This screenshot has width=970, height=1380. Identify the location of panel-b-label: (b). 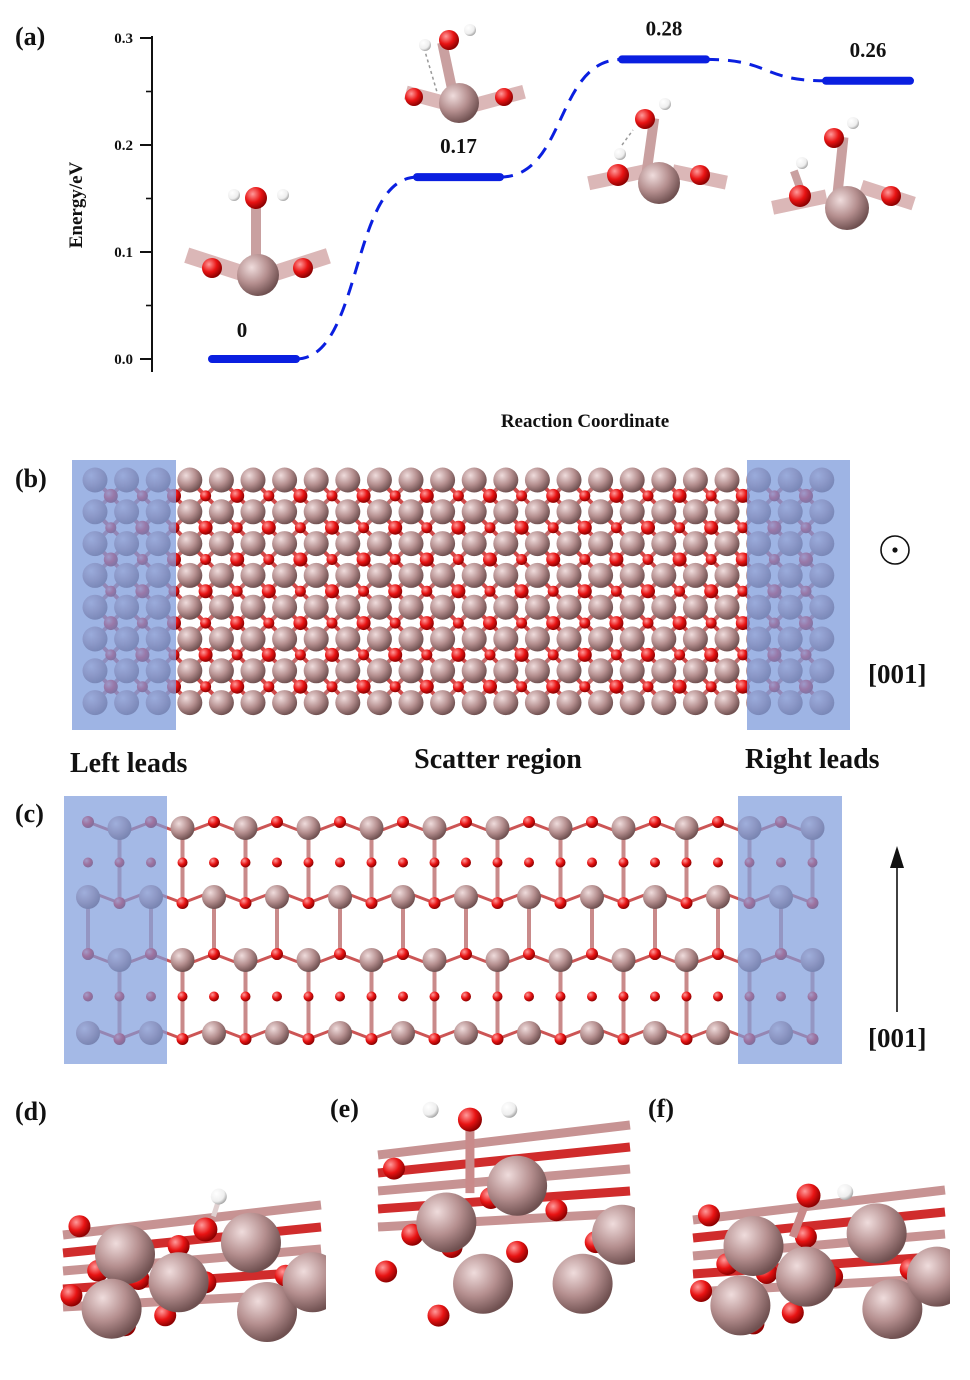
(31, 478).